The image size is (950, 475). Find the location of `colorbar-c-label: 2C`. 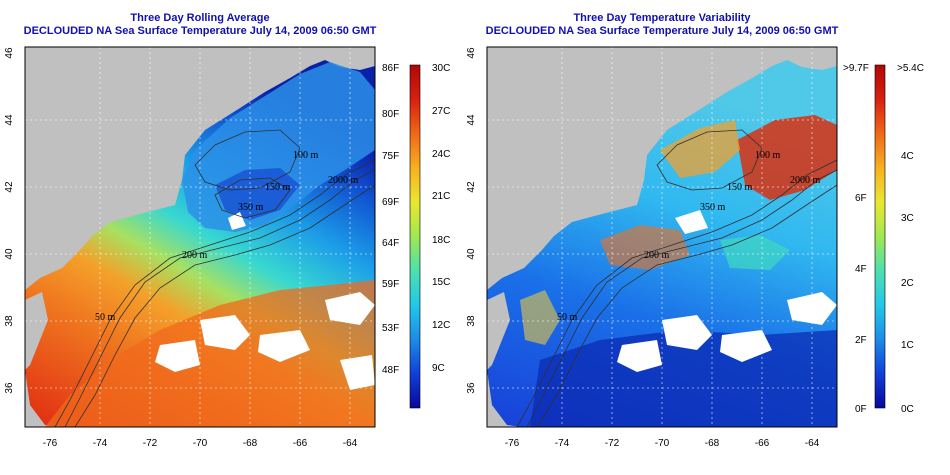

colorbar-c-label: 2C is located at coordinates (907, 283).